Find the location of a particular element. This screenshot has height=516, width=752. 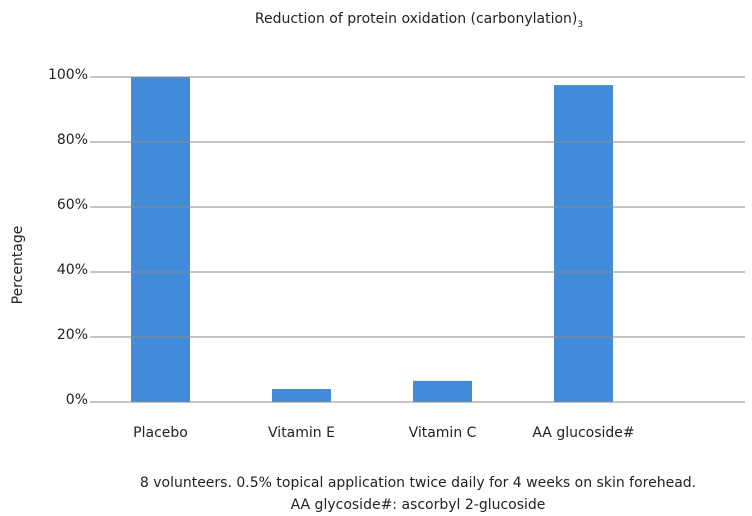

x-tick-label: AA glucoside# is located at coordinates (583, 433).